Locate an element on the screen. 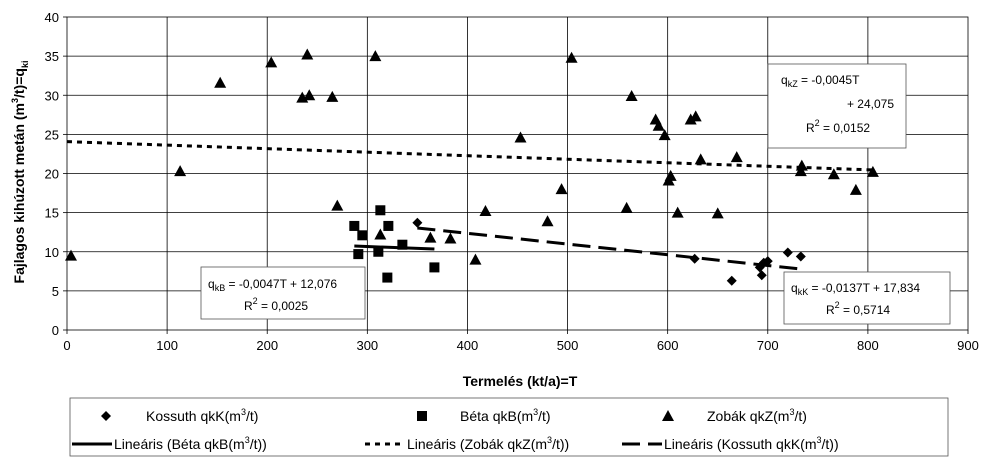  x-tick-label: 500 is located at coordinates (568, 345).